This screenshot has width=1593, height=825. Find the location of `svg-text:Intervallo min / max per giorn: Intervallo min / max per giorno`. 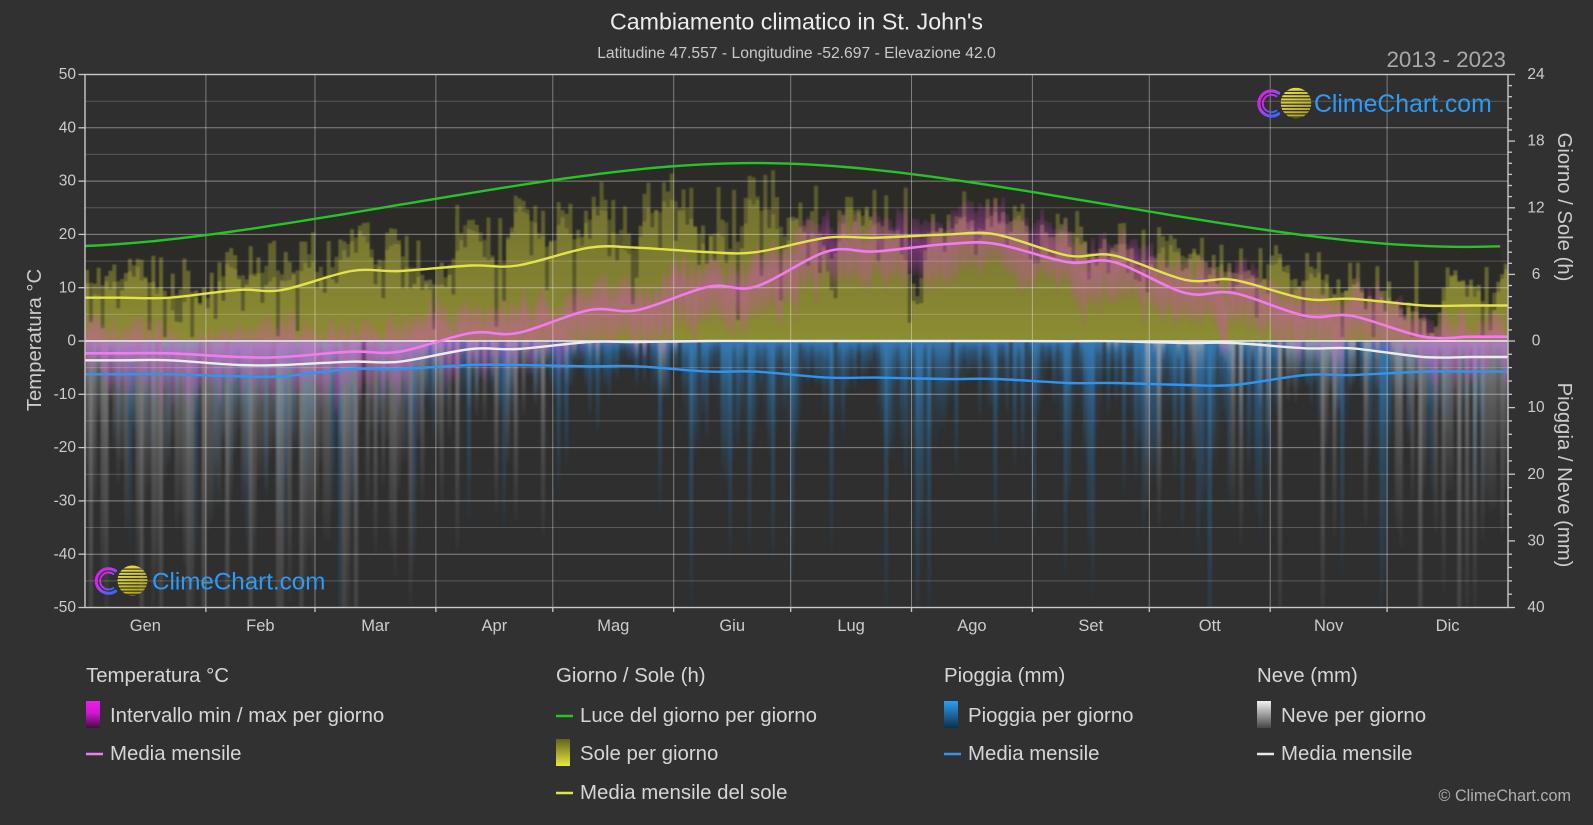

svg-text:Intervallo min / max per giorn: Intervallo min / max per giorno is located at coordinates (247, 716).